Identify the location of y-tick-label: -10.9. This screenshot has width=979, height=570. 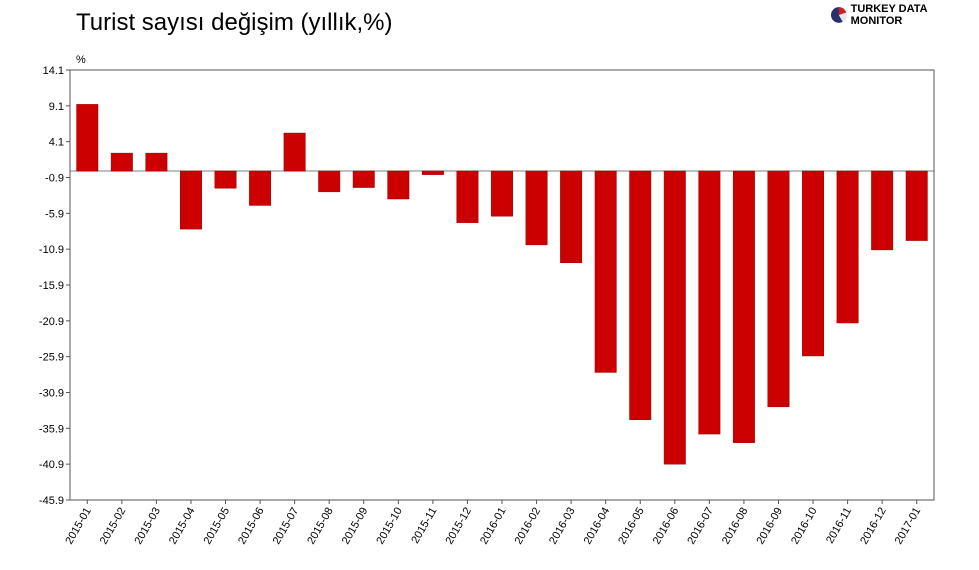
(51, 250).